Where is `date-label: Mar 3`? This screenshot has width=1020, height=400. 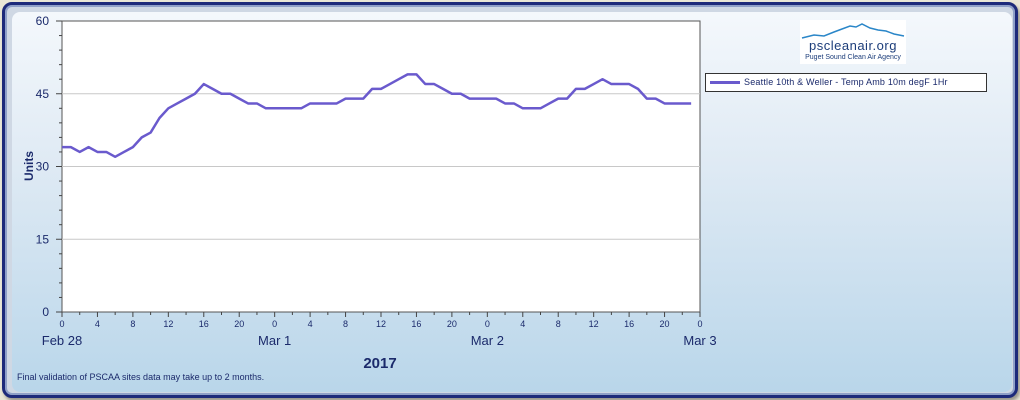
date-label: Mar 3 is located at coordinates (699, 340).